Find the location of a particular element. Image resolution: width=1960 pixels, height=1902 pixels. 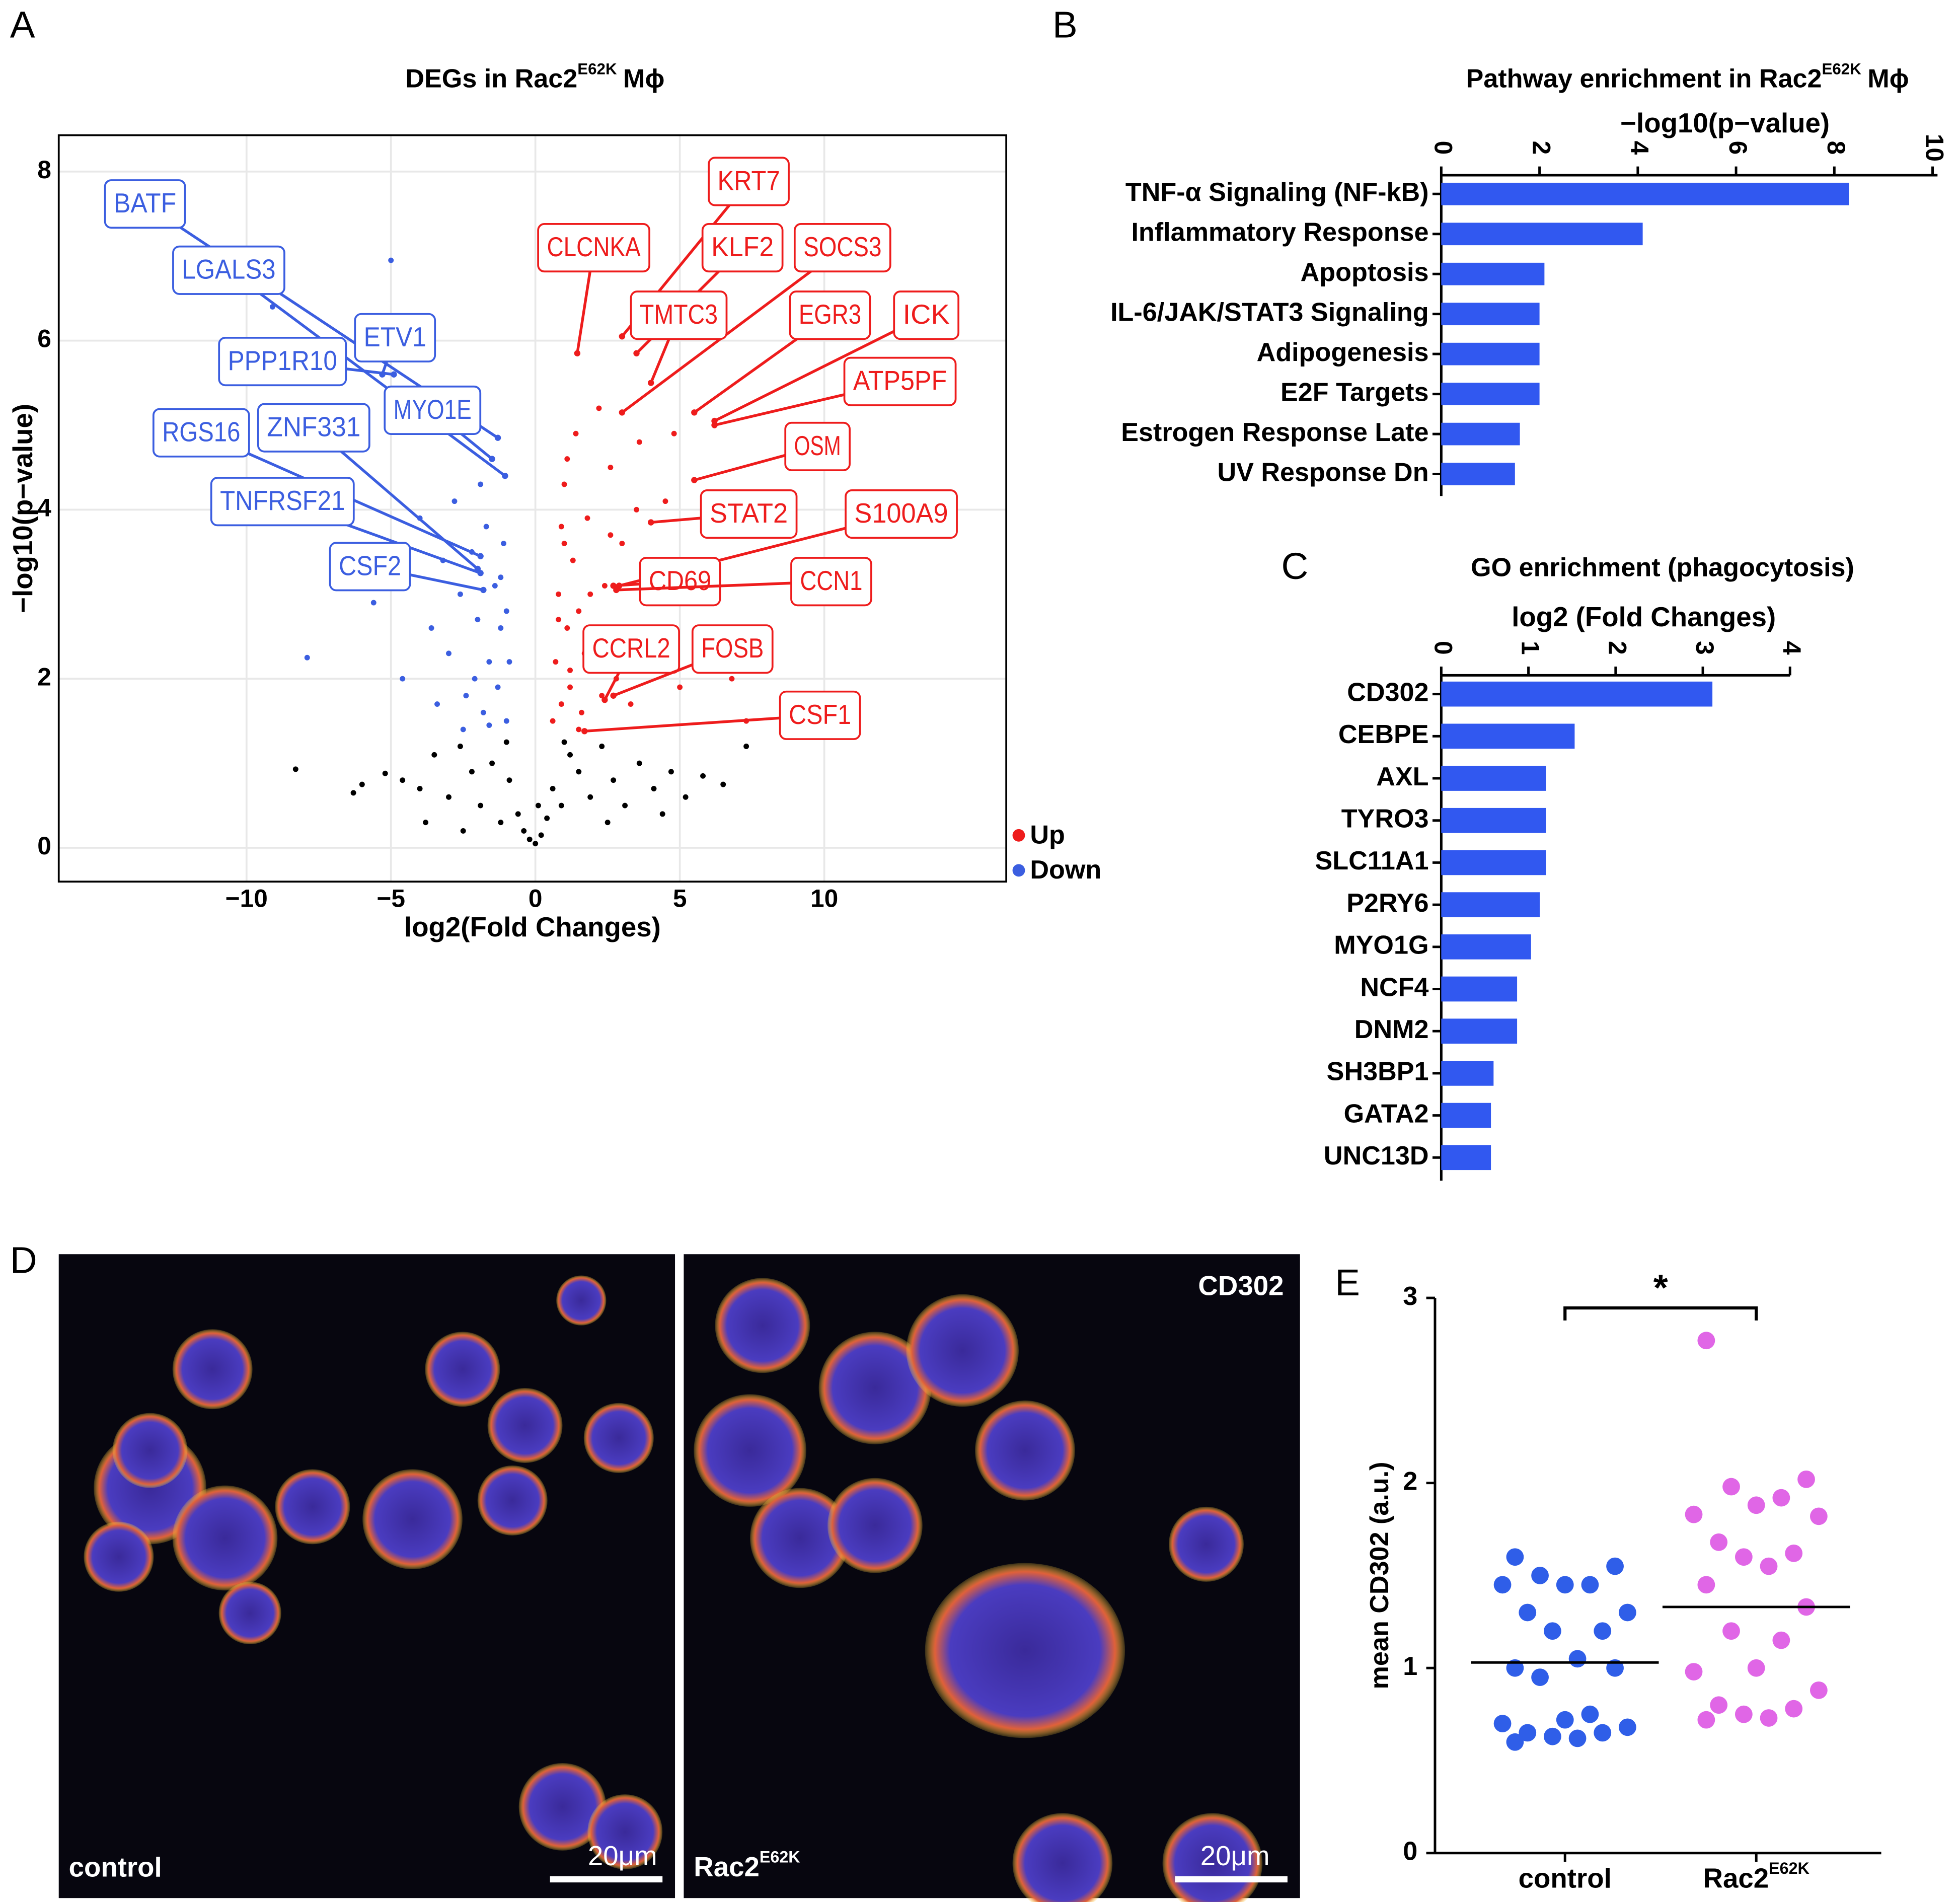

title-end: Mϕ is located at coordinates (1888, 78).